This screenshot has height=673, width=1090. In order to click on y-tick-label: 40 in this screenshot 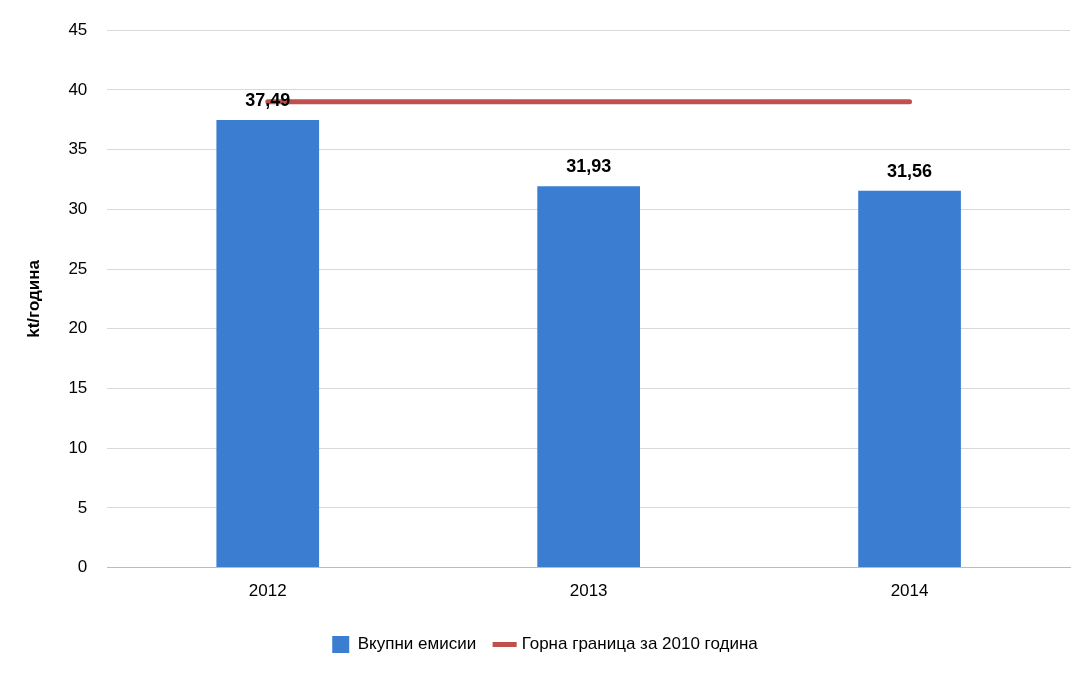, I will do `click(78, 89)`.